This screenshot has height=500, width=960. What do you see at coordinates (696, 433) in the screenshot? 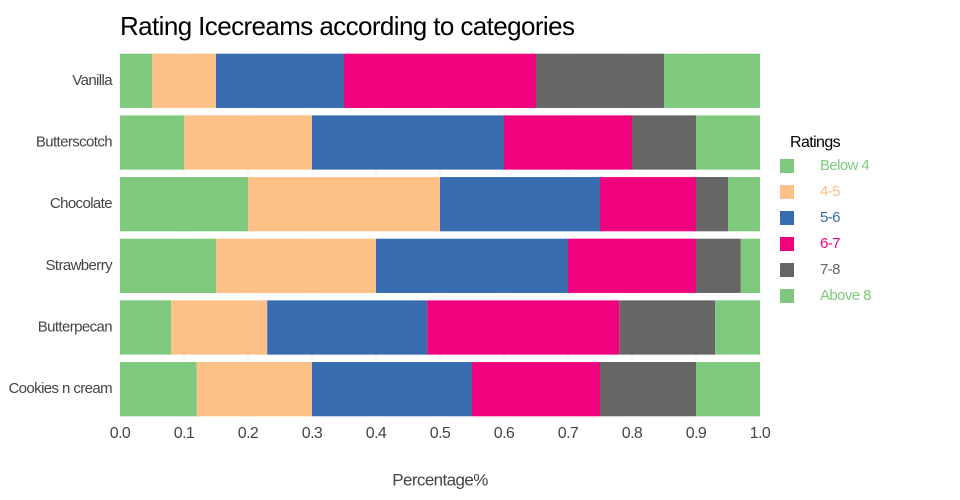
I see `x-tick-label: 0.9` at bounding box center [696, 433].